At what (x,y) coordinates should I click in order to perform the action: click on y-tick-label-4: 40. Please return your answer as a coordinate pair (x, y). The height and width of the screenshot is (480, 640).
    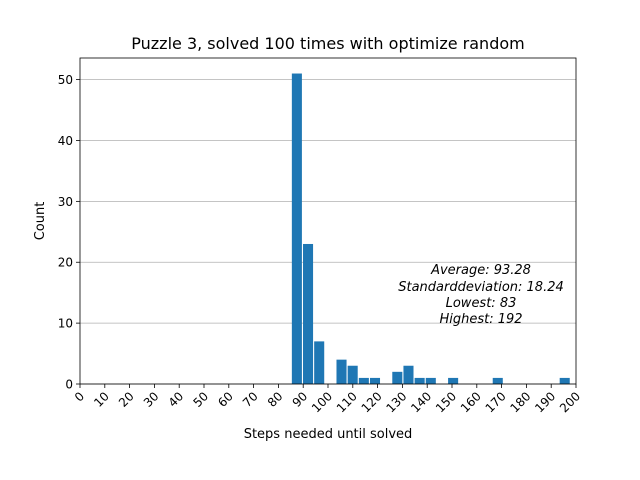
    Looking at the image, I should click on (65, 141).